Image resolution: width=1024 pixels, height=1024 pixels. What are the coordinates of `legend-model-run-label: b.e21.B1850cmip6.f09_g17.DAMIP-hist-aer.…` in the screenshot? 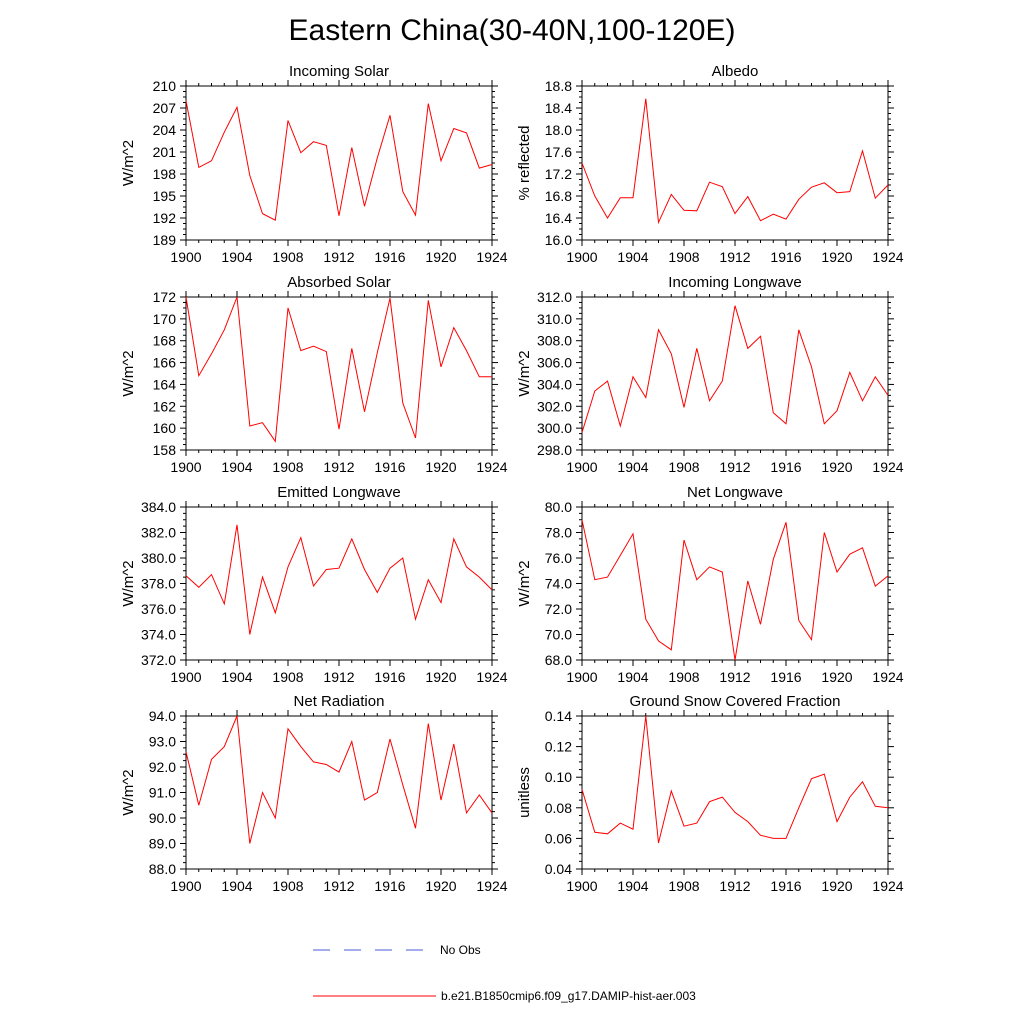 It's located at (568, 996).